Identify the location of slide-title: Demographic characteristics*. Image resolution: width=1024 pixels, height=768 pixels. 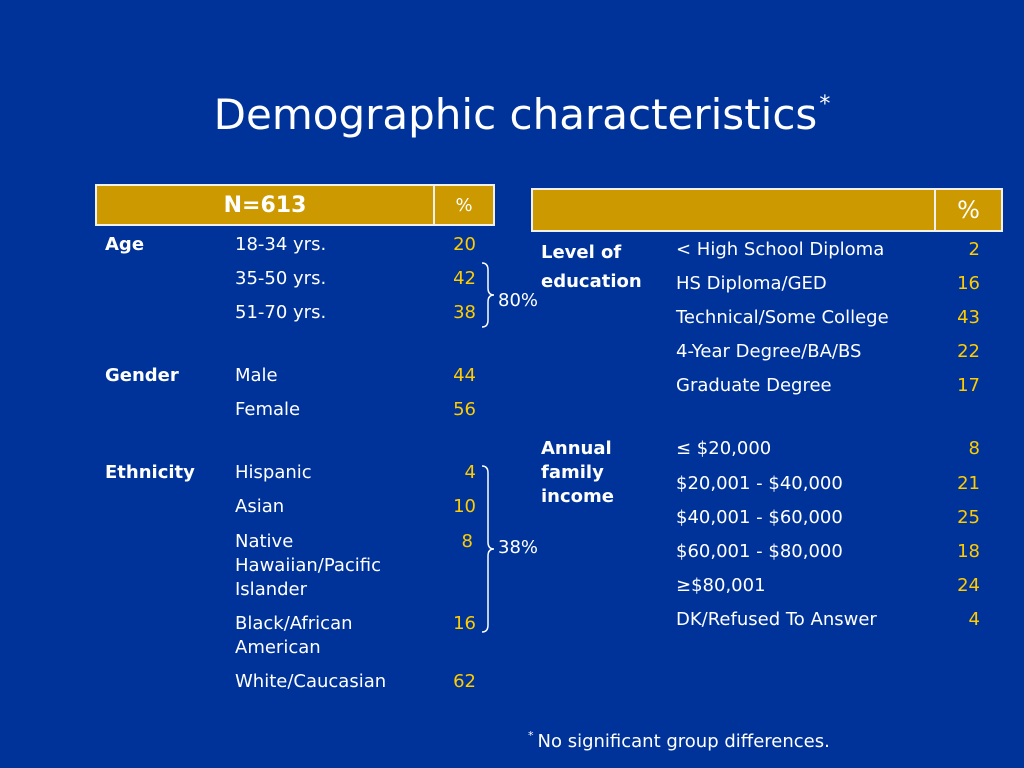
(512, 114).